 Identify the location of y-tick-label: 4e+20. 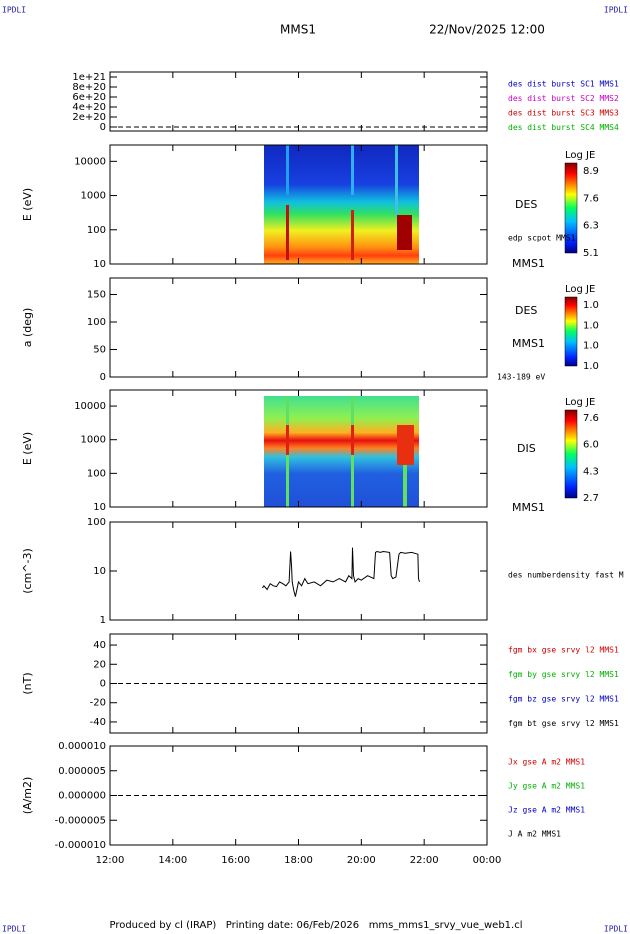
(89, 107).